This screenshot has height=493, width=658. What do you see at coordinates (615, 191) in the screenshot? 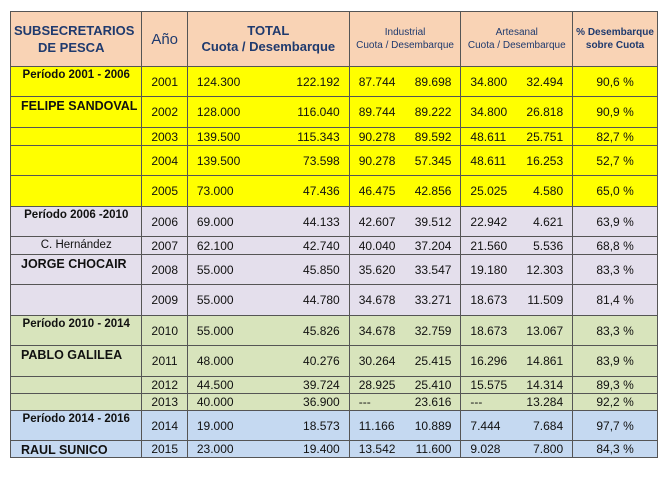
I see `row-percentage: 65,0 %` at bounding box center [615, 191].